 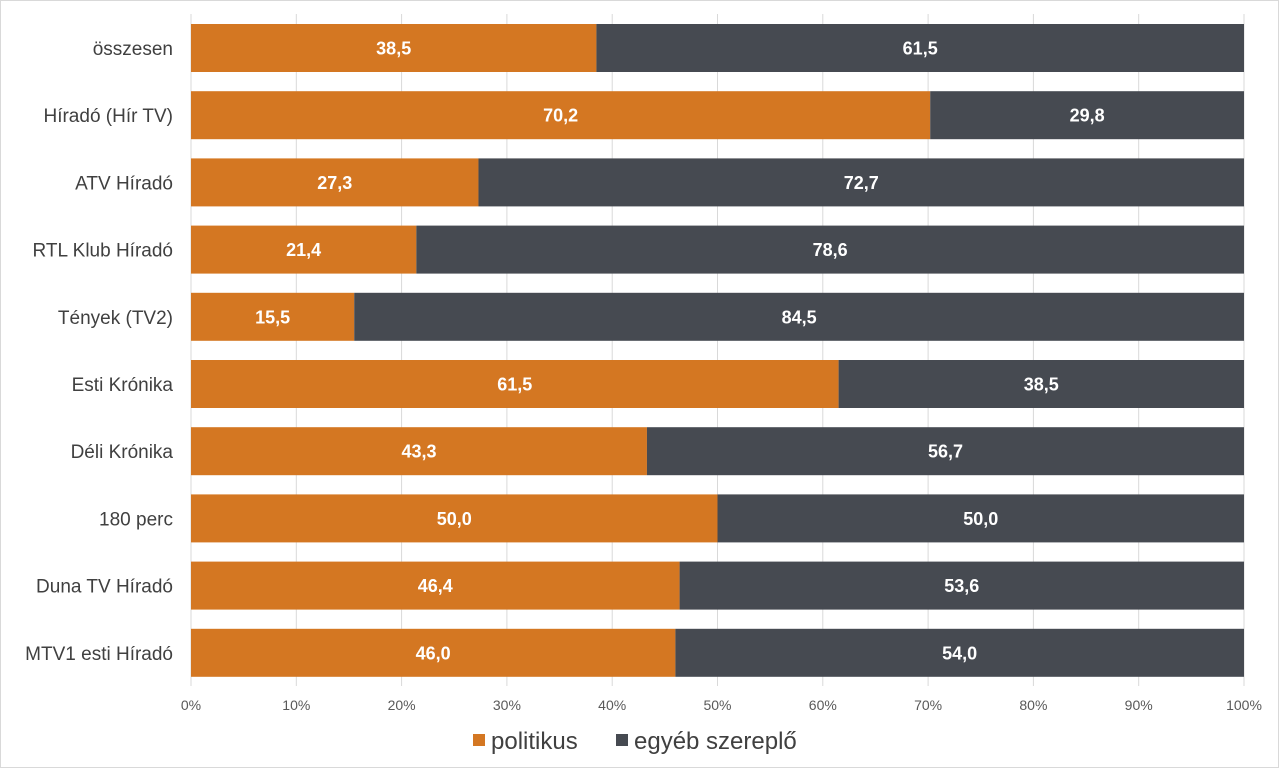 I want to click on data-label: 72,7, so click(x=861, y=183).